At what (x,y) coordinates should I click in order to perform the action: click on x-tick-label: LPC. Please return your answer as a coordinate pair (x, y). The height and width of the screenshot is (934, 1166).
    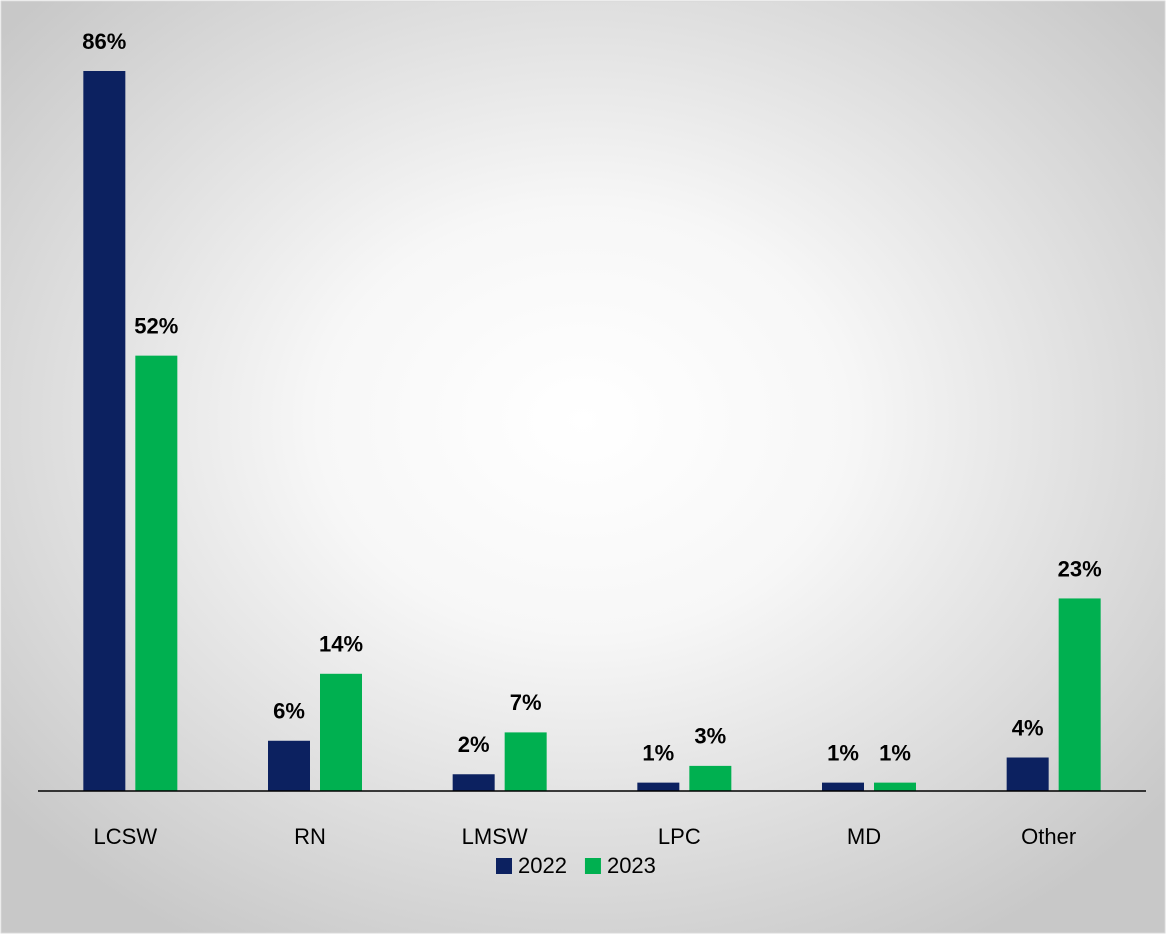
    Looking at the image, I should click on (679, 836).